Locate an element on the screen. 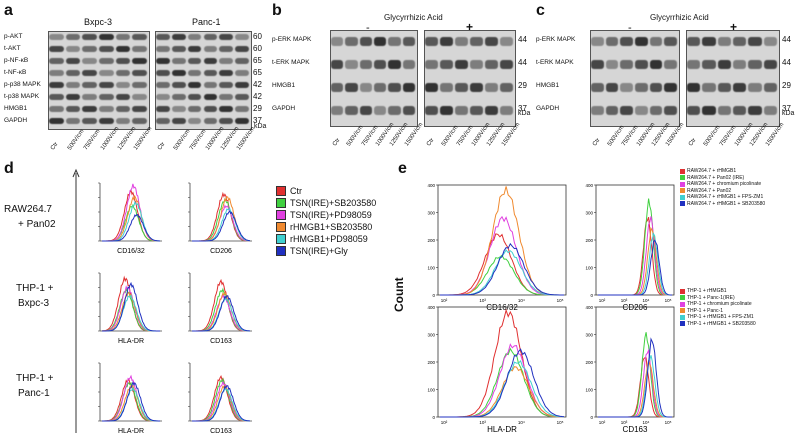 The height and width of the screenshot is (437, 800). d-legend-label: TSN(IRE)+Gly is located at coordinates (319, 251).